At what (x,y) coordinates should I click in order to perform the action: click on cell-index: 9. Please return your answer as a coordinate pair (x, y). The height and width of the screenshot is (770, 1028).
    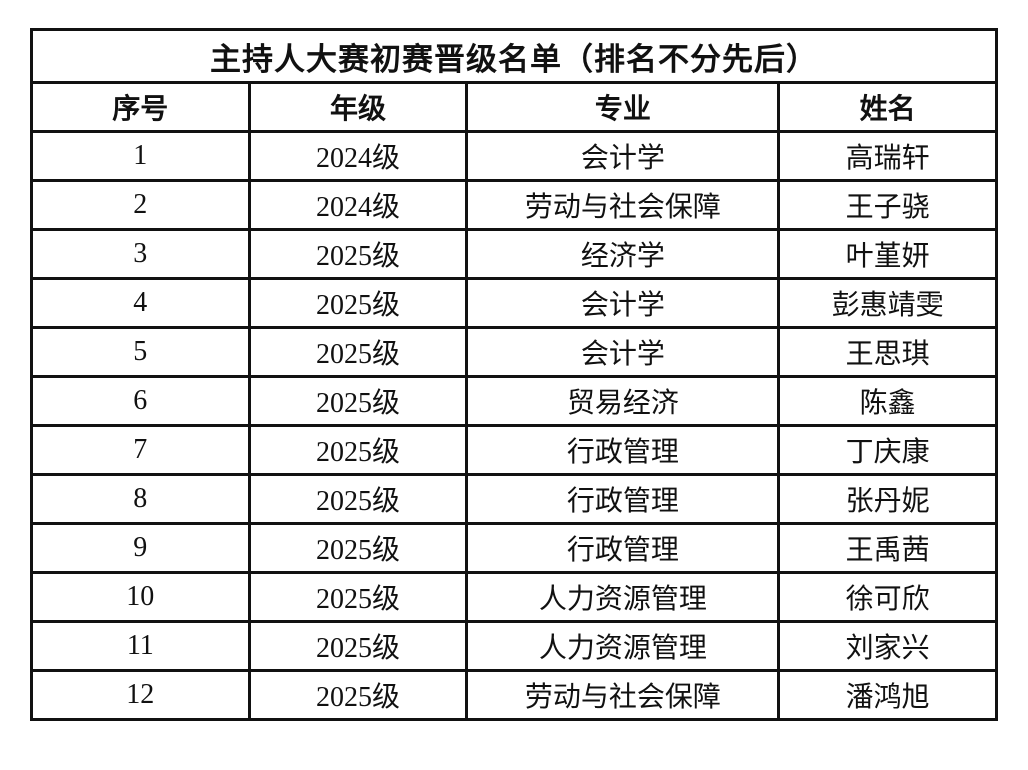
    Looking at the image, I should click on (140, 548).